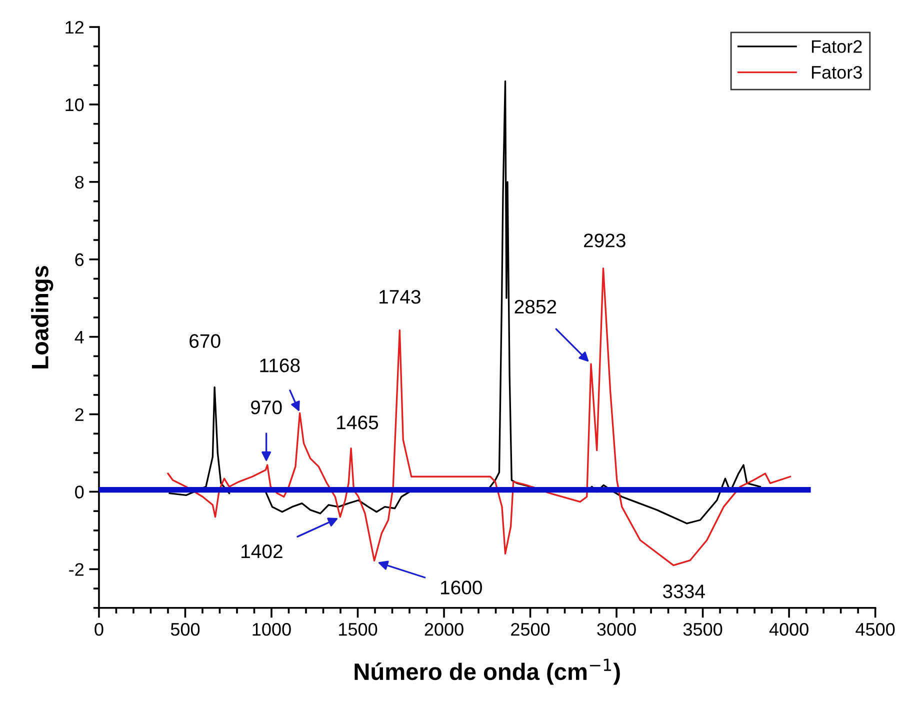 The image size is (908, 711). What do you see at coordinates (535, 307) in the screenshot?
I see `annotation: 2852` at bounding box center [535, 307].